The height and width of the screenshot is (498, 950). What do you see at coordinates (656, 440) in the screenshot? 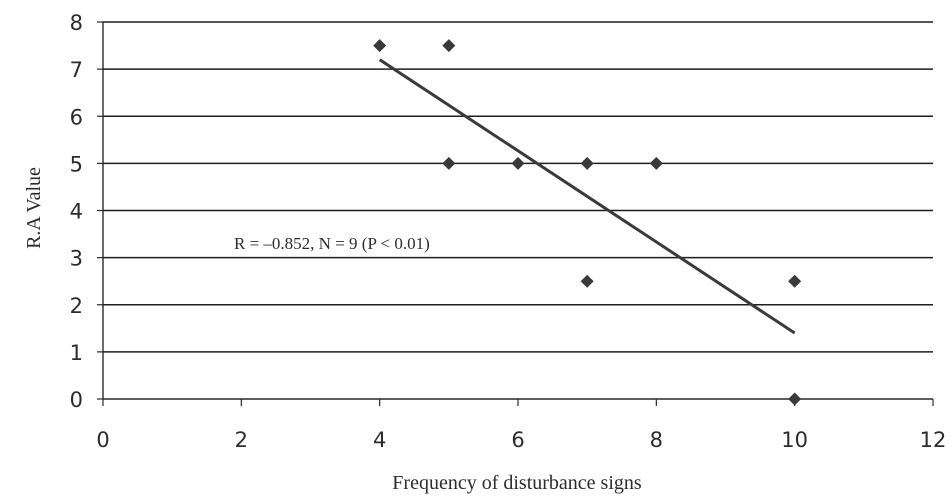
I see `x-tick-label-8: 8` at bounding box center [656, 440].